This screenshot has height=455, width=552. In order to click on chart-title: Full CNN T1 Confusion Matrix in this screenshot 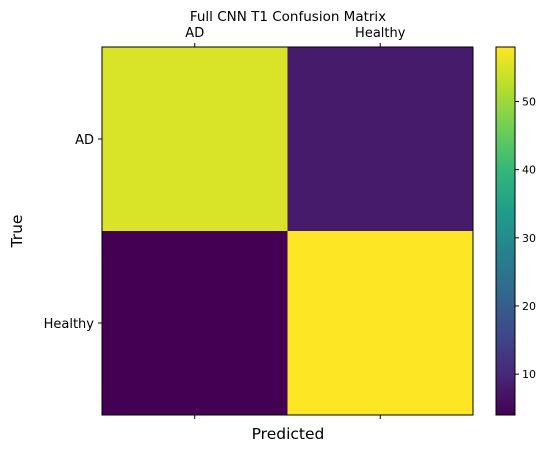, I will do `click(288, 17)`.